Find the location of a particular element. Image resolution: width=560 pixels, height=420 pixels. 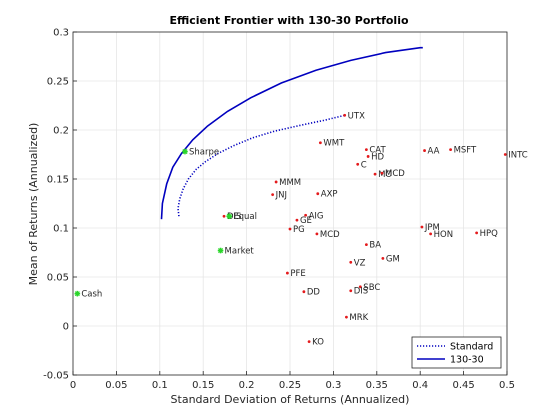

legend-label: 130-30 is located at coordinates (467, 360).